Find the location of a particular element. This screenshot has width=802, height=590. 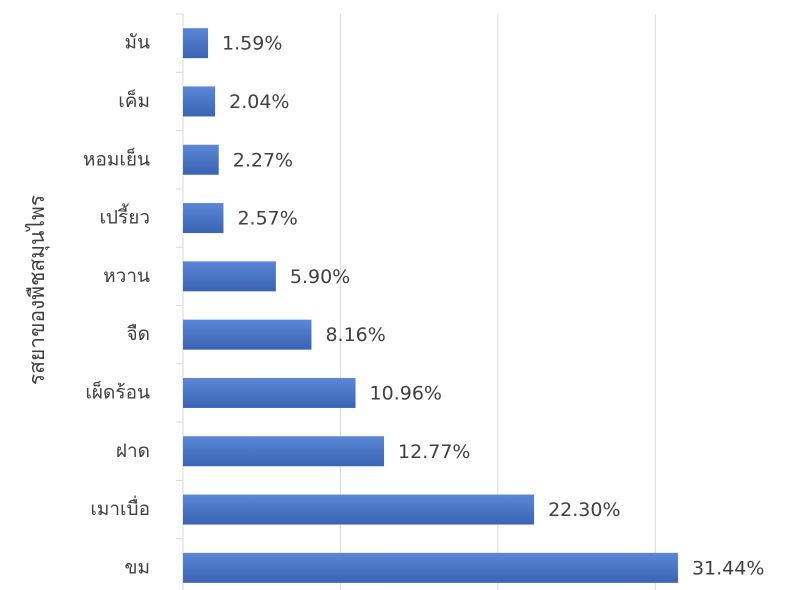

y-tick-label: เมาเบื่อ is located at coordinates (120, 507).